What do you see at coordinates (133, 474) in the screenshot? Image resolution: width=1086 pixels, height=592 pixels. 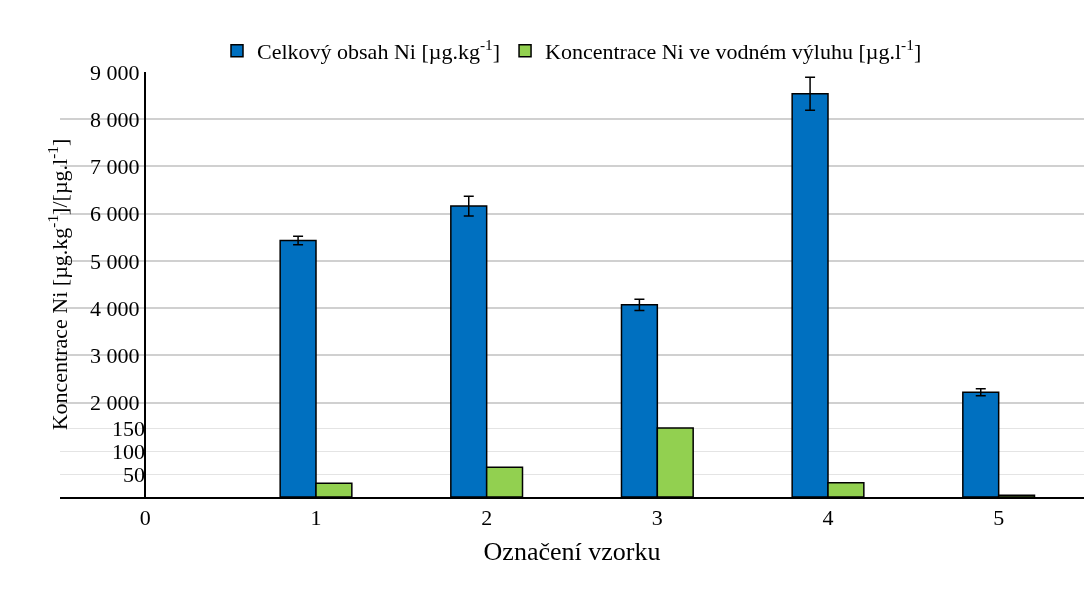 I see `y2-tick-label: 50` at bounding box center [133, 474].